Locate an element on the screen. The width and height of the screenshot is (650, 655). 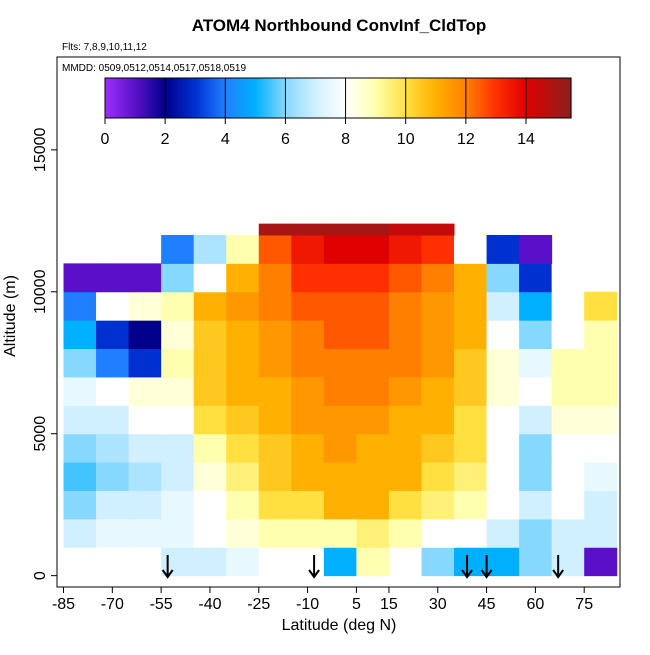
x-tick-label: 5 is located at coordinates (356, 604).